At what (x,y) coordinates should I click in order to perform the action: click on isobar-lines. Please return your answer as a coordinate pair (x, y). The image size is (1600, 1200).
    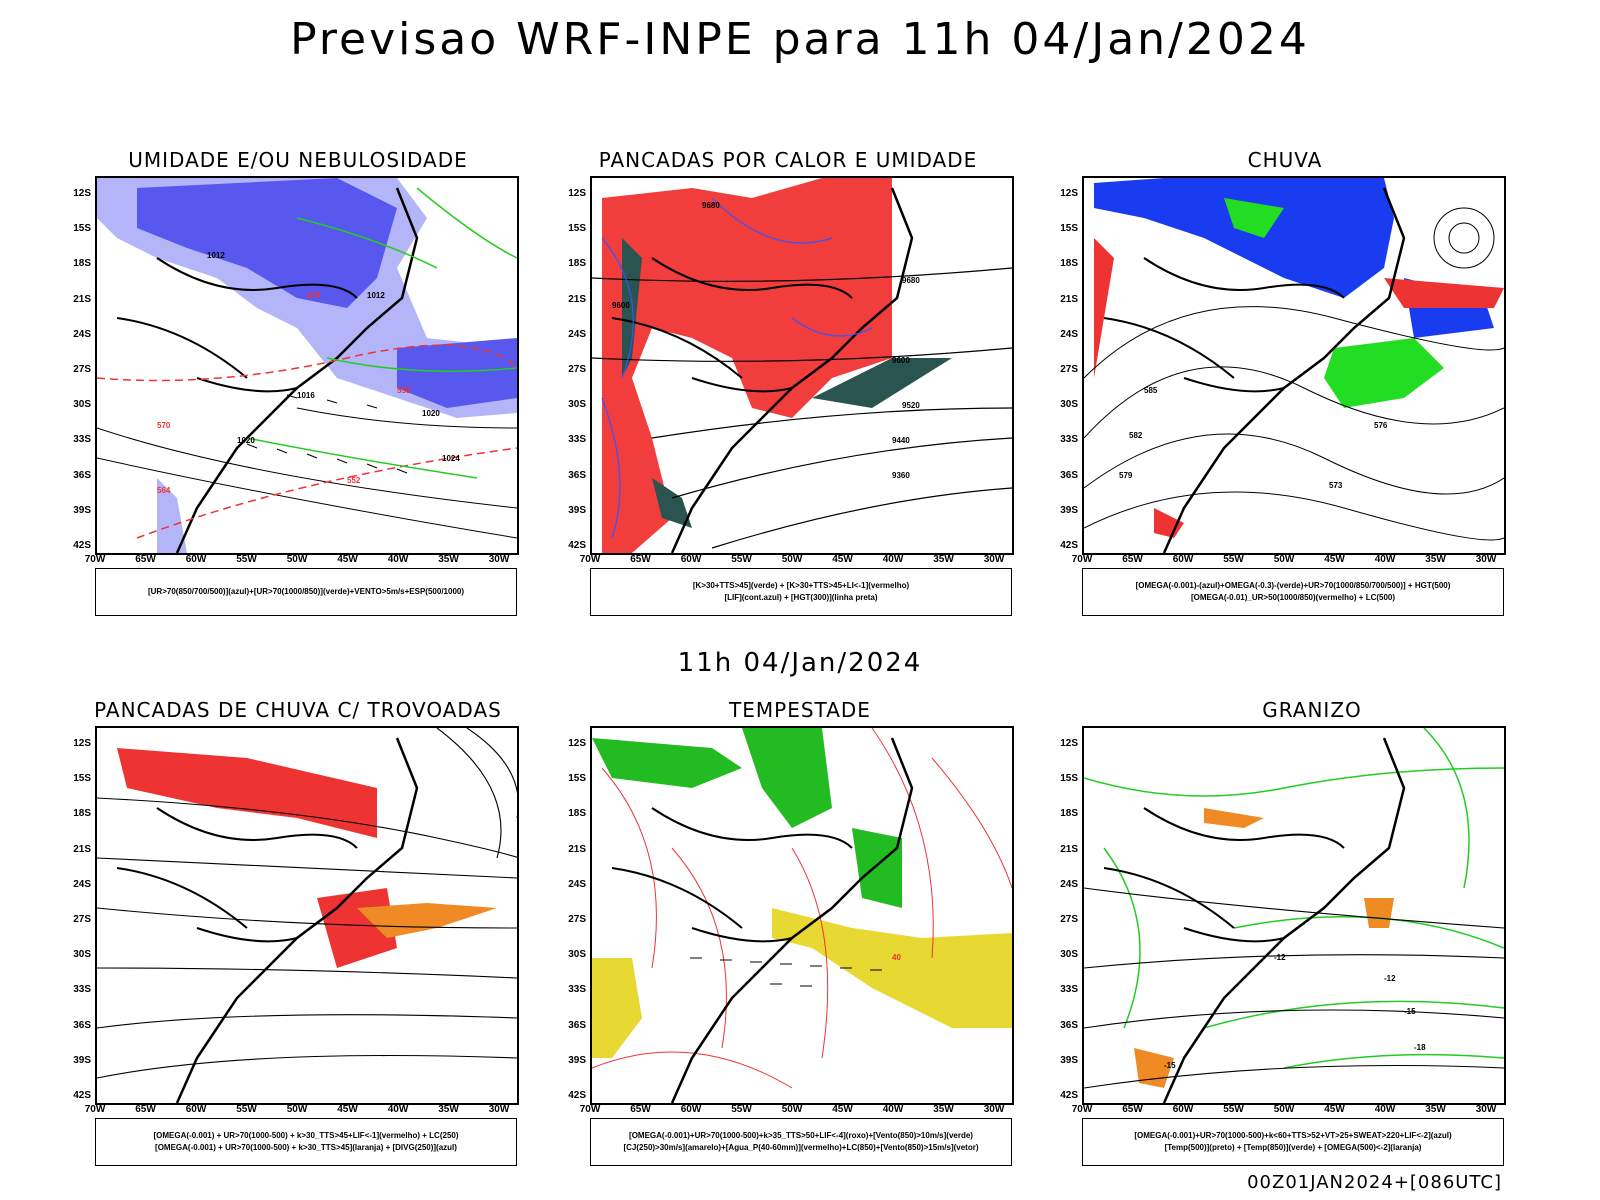
    Looking at the image, I should click on (307, 473).